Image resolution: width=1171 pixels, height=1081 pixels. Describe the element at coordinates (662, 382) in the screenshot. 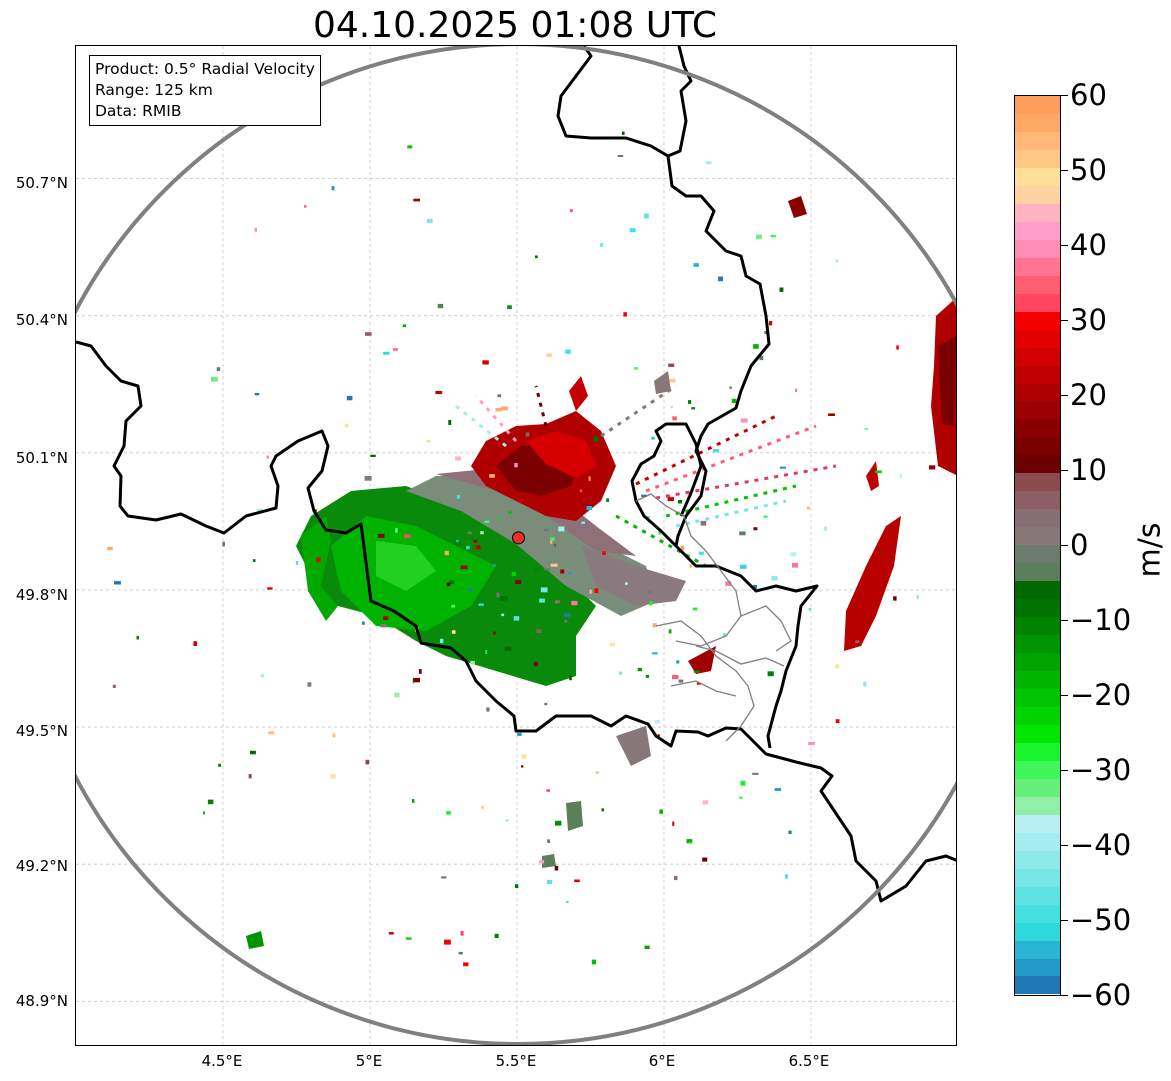

I see `echo-nne-grey` at that location.